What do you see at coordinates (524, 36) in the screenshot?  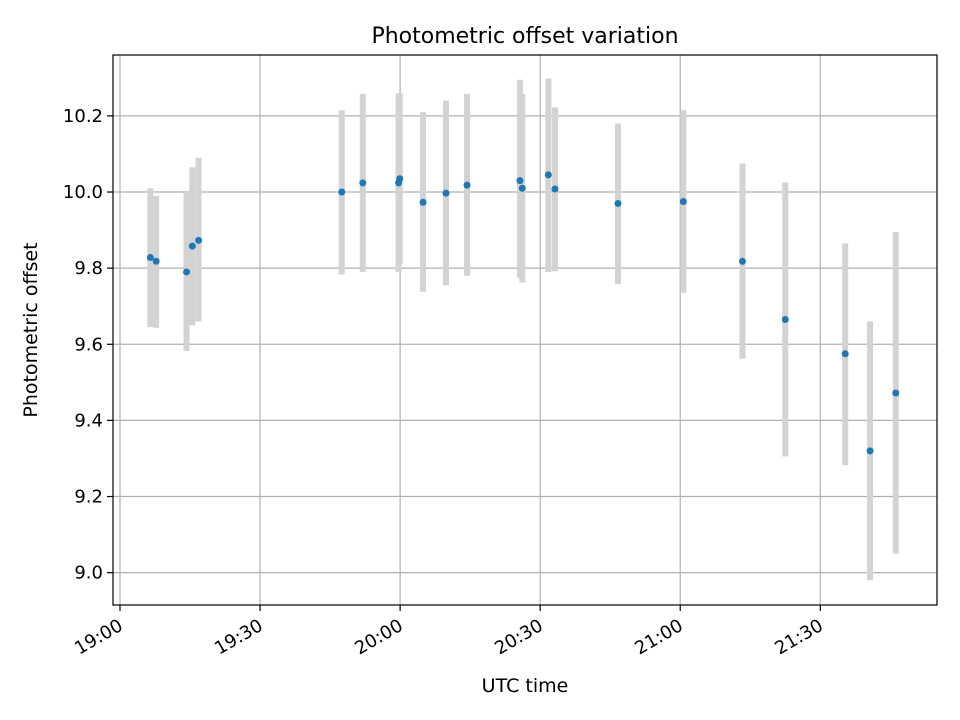 I see `chart-title: Photometric offset variation` at bounding box center [524, 36].